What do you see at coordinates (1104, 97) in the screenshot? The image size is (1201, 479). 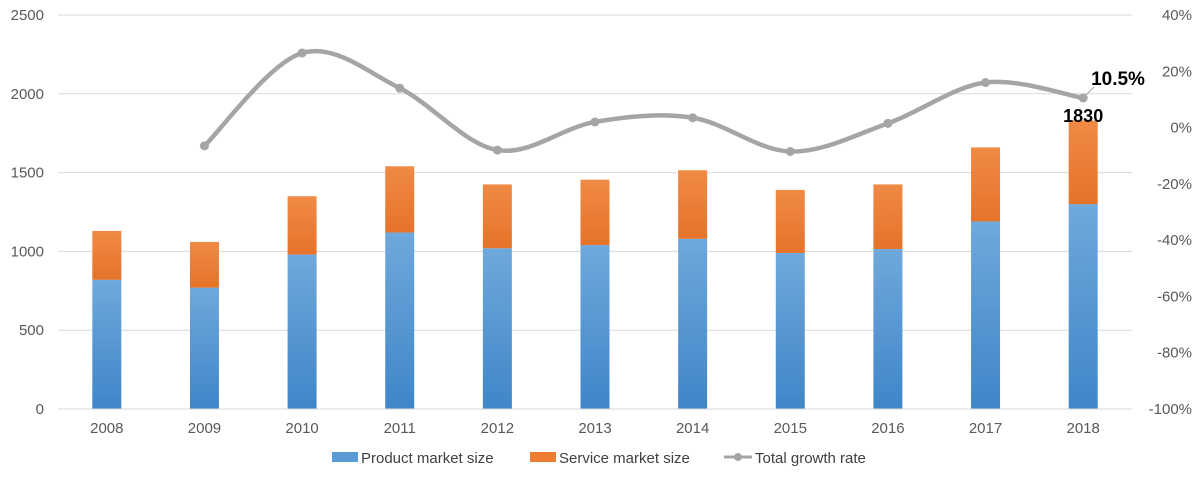 I see `annotations: 10.5% 1830` at bounding box center [1104, 97].